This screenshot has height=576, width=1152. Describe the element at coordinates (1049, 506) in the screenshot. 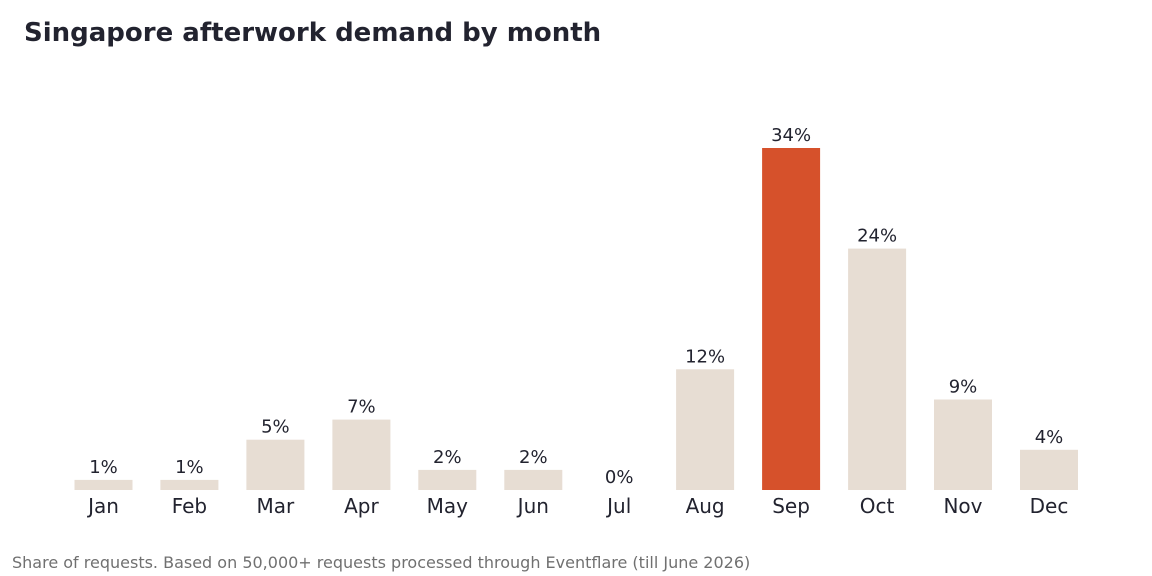

I see `x-tick-dec: Dec` at that location.